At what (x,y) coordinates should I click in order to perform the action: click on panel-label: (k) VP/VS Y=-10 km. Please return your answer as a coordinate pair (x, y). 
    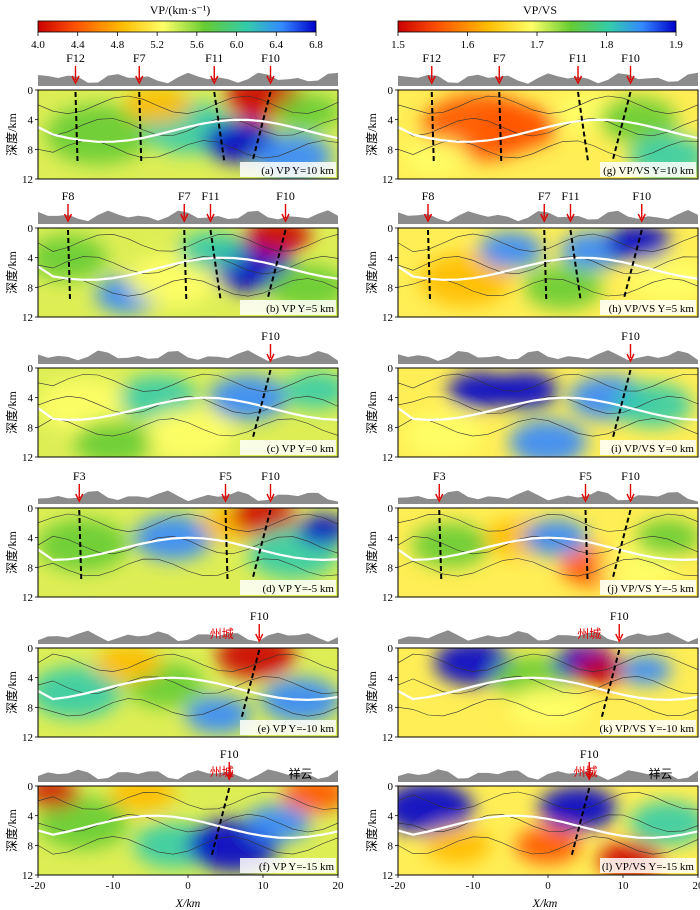
    Looking at the image, I should click on (647, 727).